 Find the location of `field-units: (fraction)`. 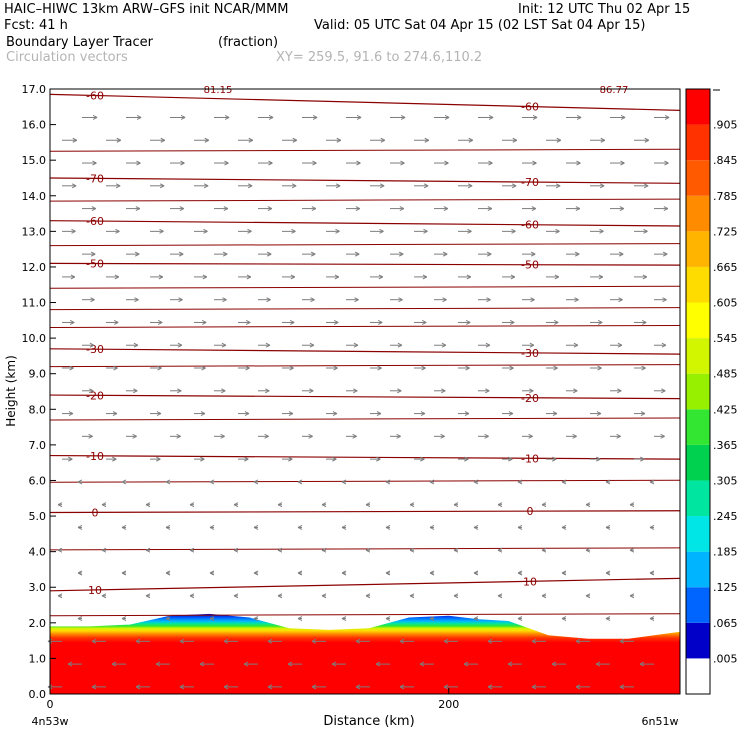

field-units: (fraction) is located at coordinates (248, 42).